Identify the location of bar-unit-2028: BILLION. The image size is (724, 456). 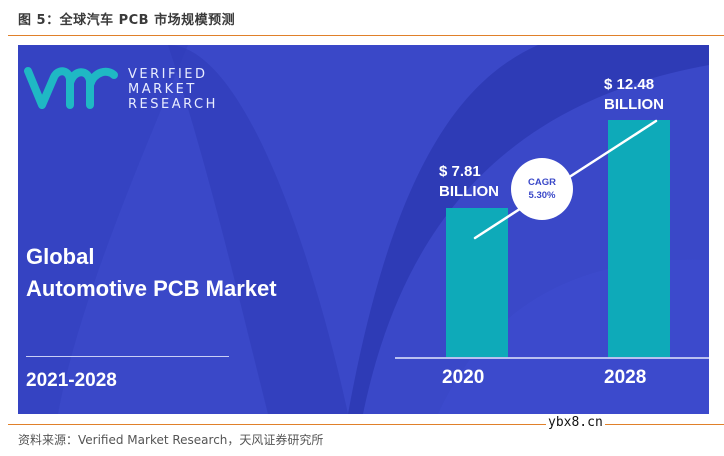
(634, 104).